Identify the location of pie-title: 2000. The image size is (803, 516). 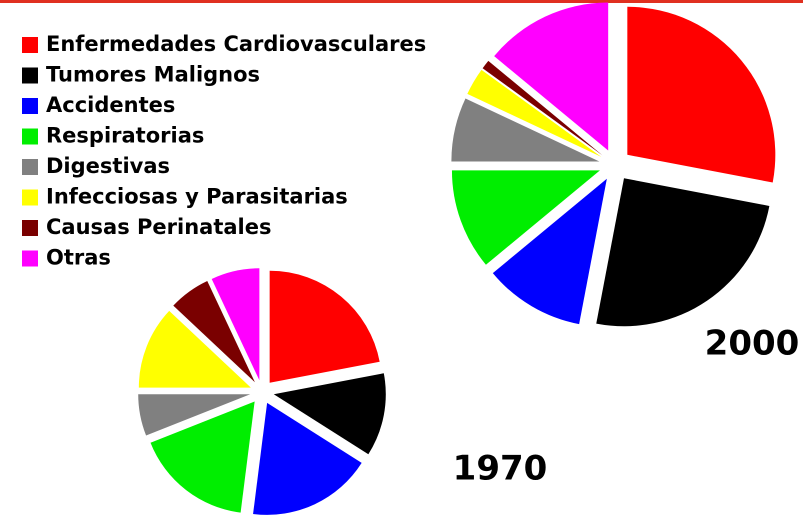
(752, 344).